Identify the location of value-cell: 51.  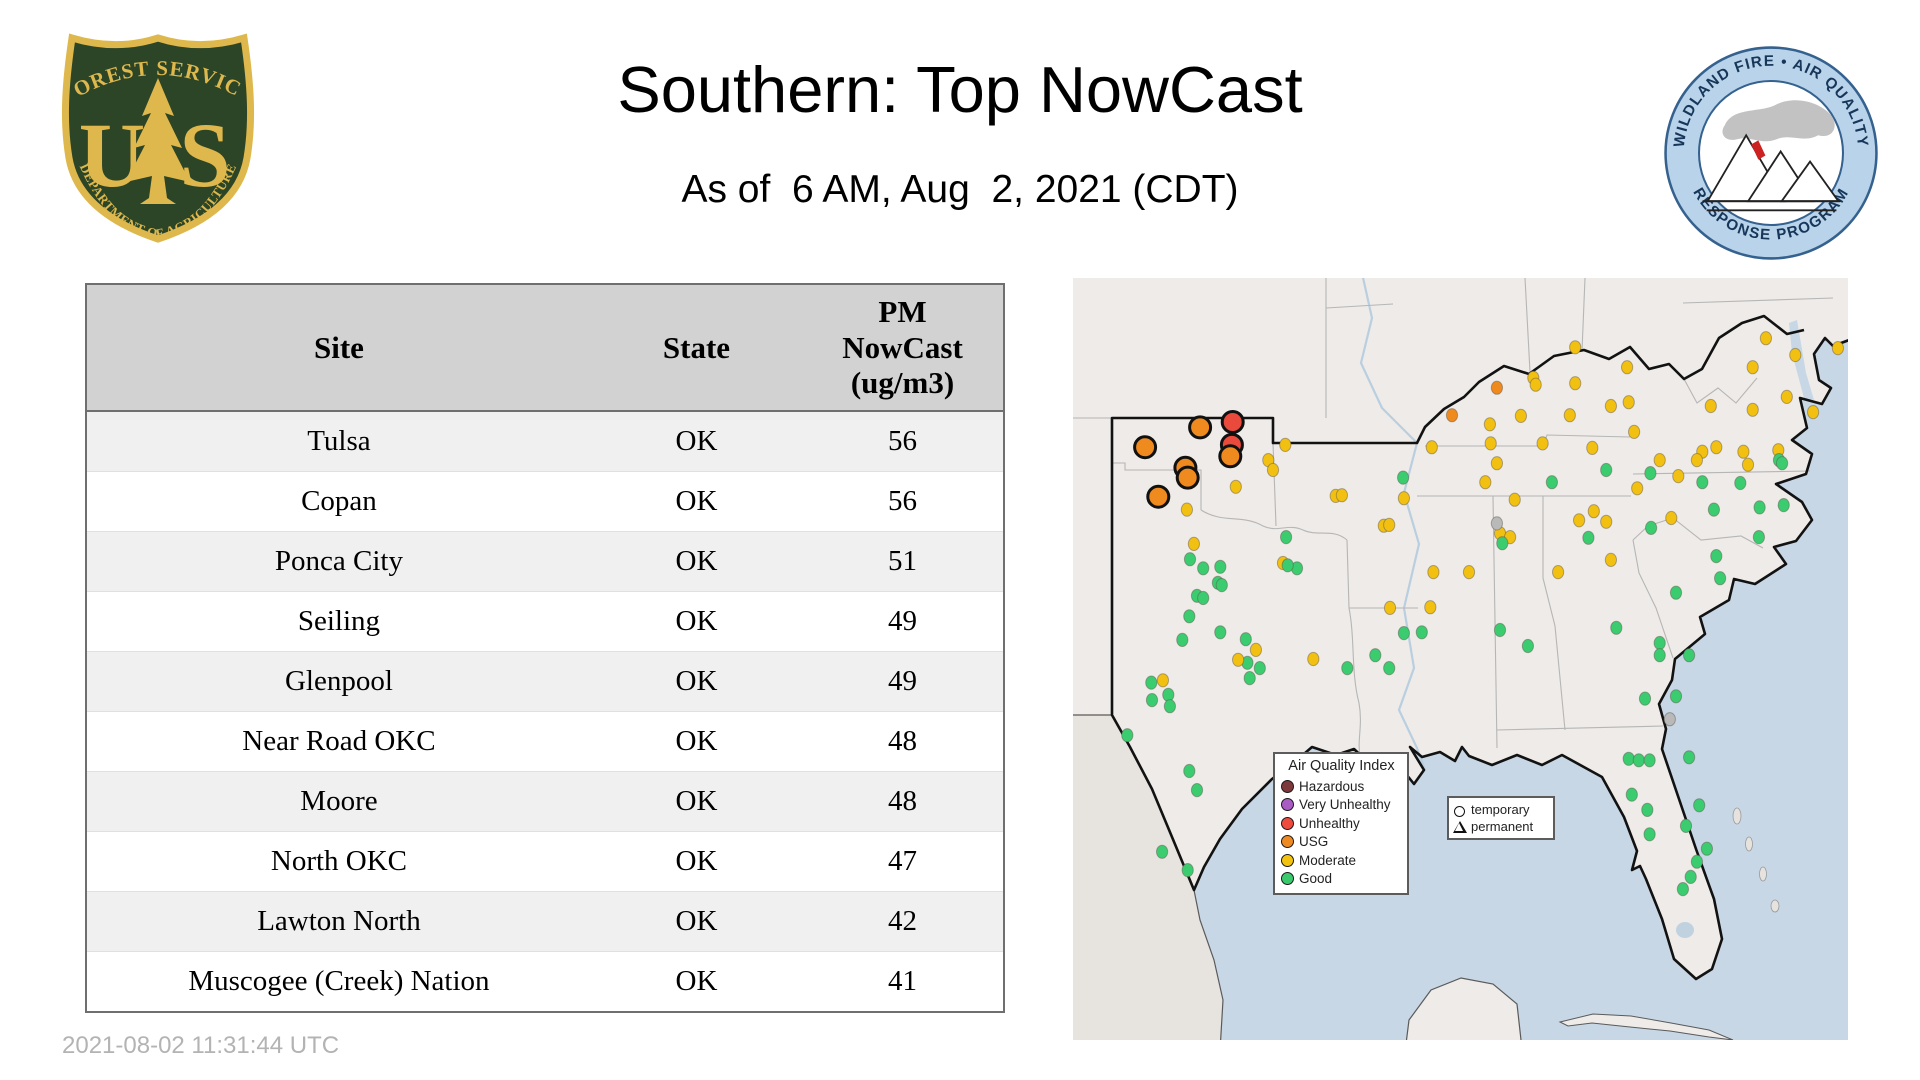
(903, 561).